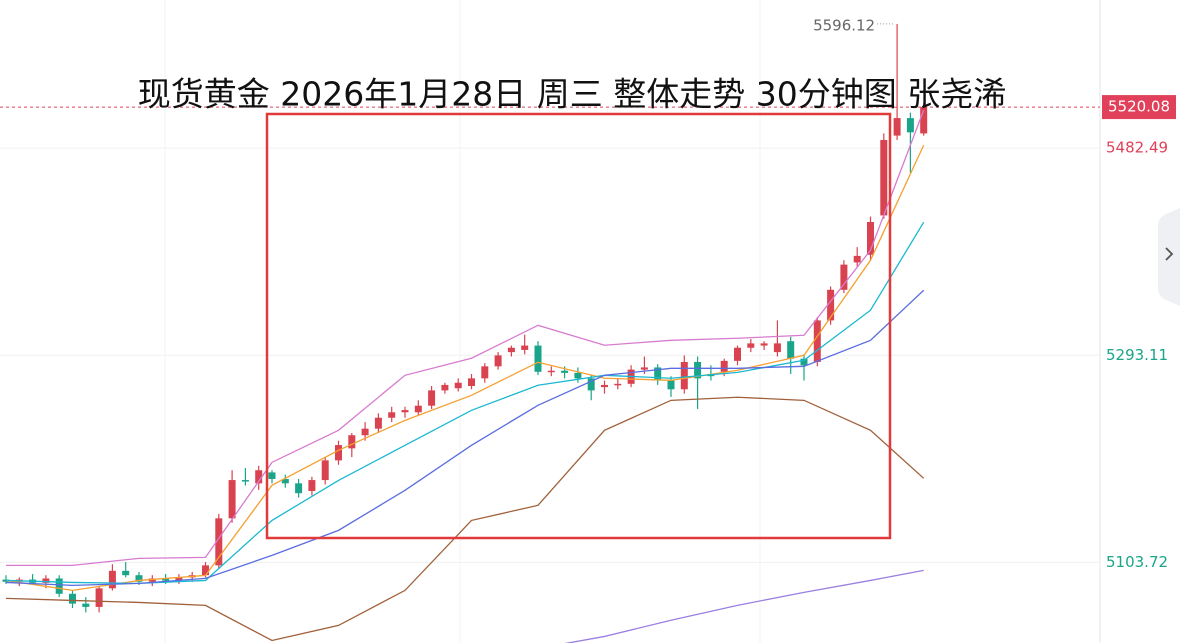 This screenshot has width=1180, height=643. Describe the element at coordinates (844, 25) in the screenshot. I see `high-label: 5596.12` at that location.